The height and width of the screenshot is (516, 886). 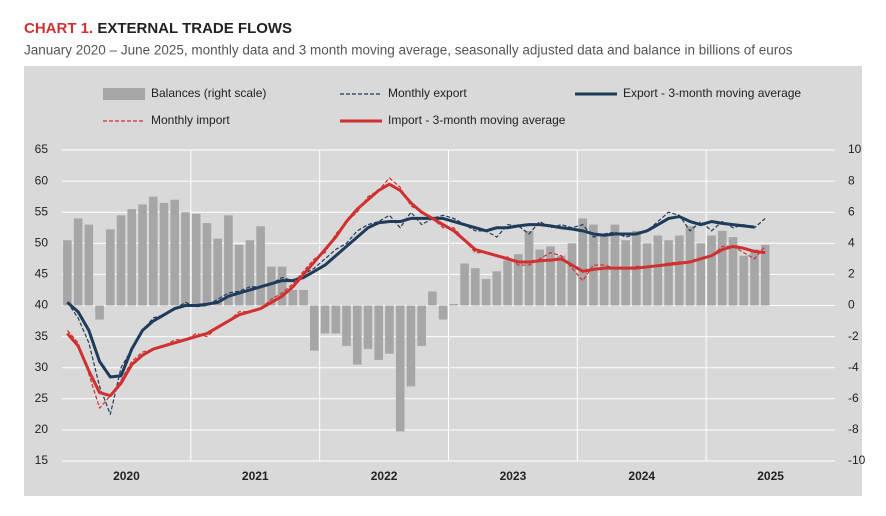 What do you see at coordinates (641, 476) in the screenshot?
I see `x-tick-label: 2024` at bounding box center [641, 476].